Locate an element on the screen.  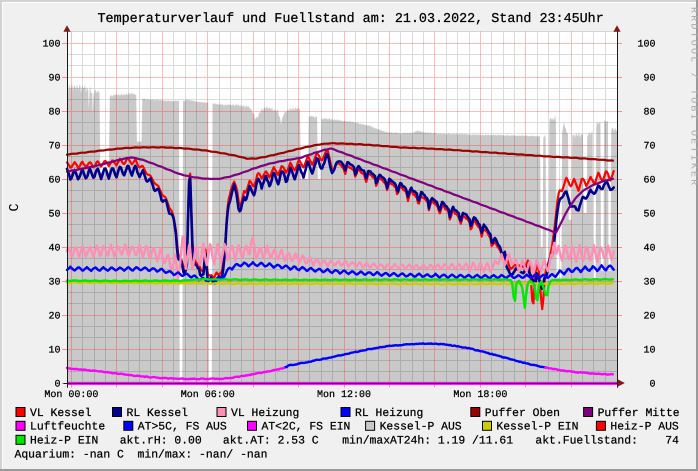
svg-text: Heiz-P EIN is located at coordinates (64, 441).